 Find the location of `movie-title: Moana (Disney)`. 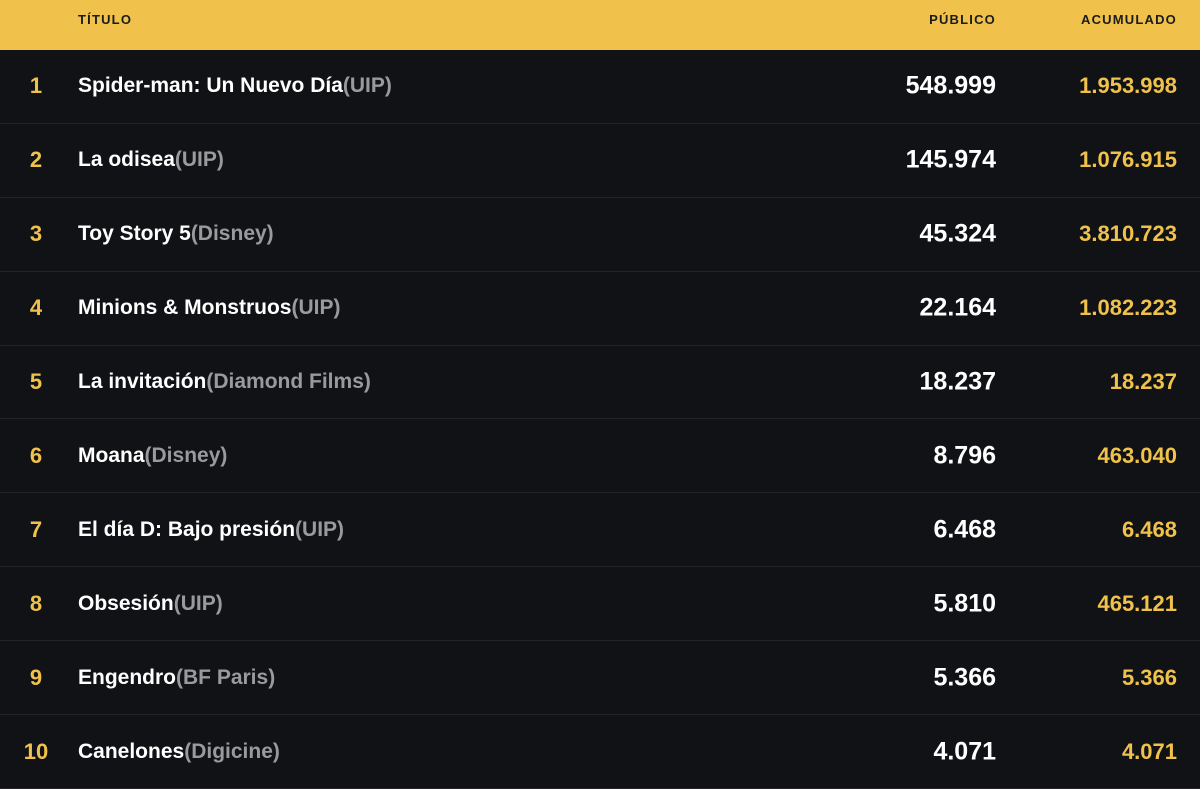

movie-title: Moana (Disney) is located at coordinates (153, 455).